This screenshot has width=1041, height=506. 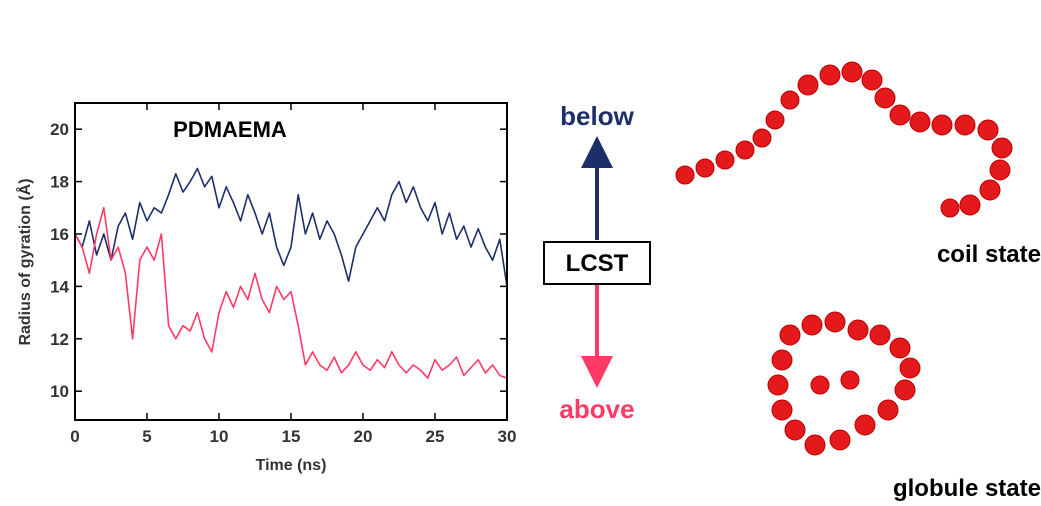 What do you see at coordinates (59, 234) in the screenshot?
I see `y-tick-label: 16` at bounding box center [59, 234].